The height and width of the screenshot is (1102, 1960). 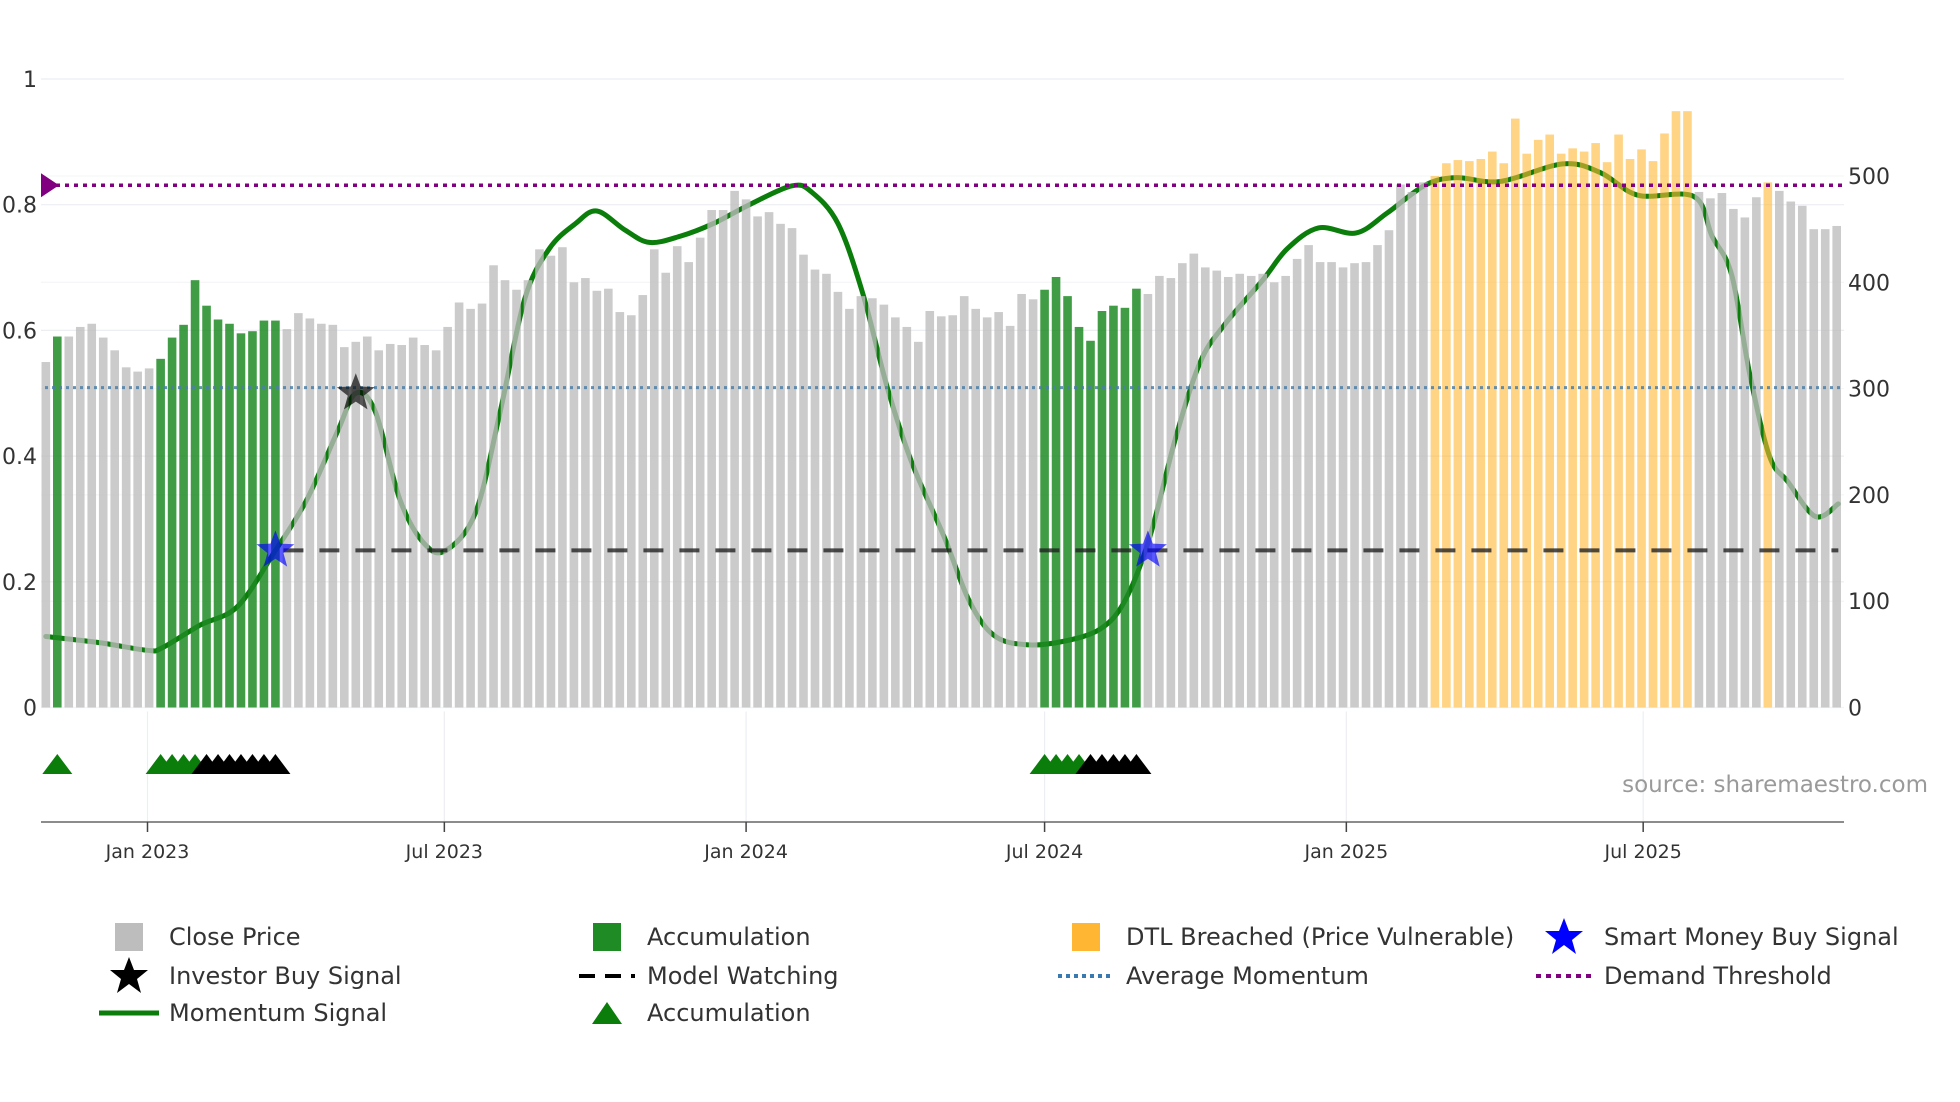 What do you see at coordinates (1869, 390) in the screenshot?
I see `y-right-tick-label: 300` at bounding box center [1869, 390].